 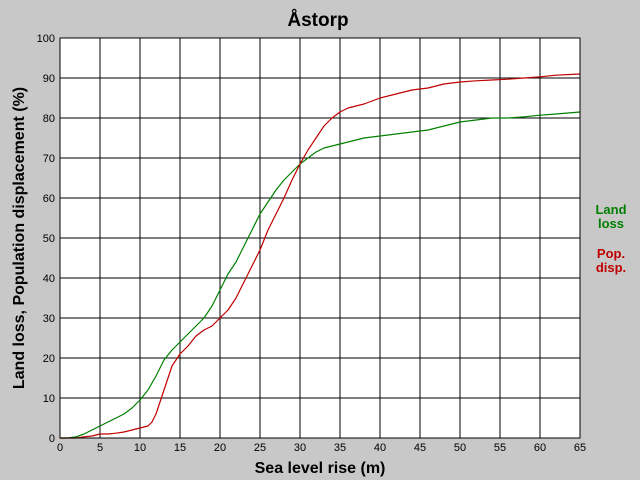 I want to click on y-tick-label-20: 20, so click(x=49, y=359).